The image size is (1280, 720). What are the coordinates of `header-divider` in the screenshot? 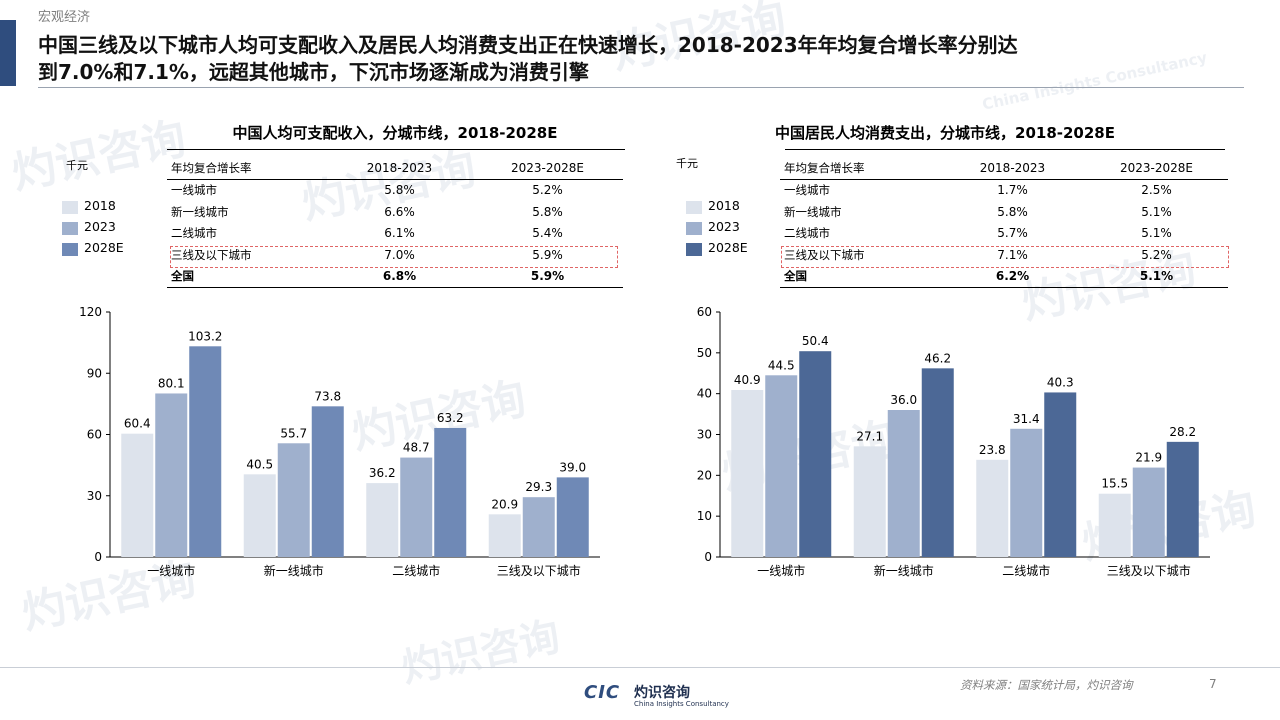 It's located at (641, 87).